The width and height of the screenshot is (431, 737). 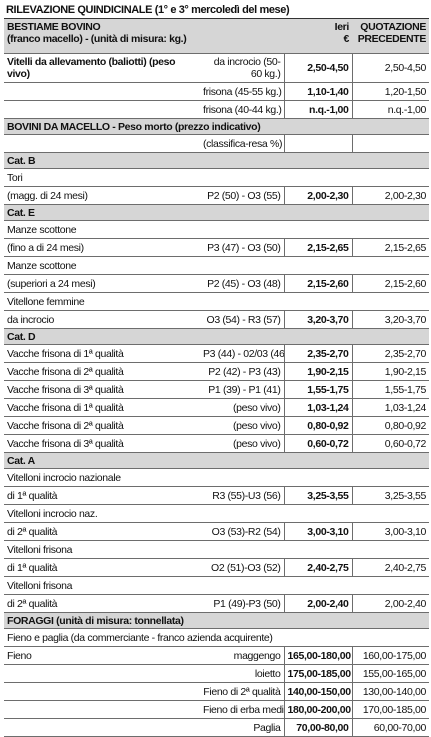 I want to click on row-spec: (classifica-resa %), so click(x=242, y=143).